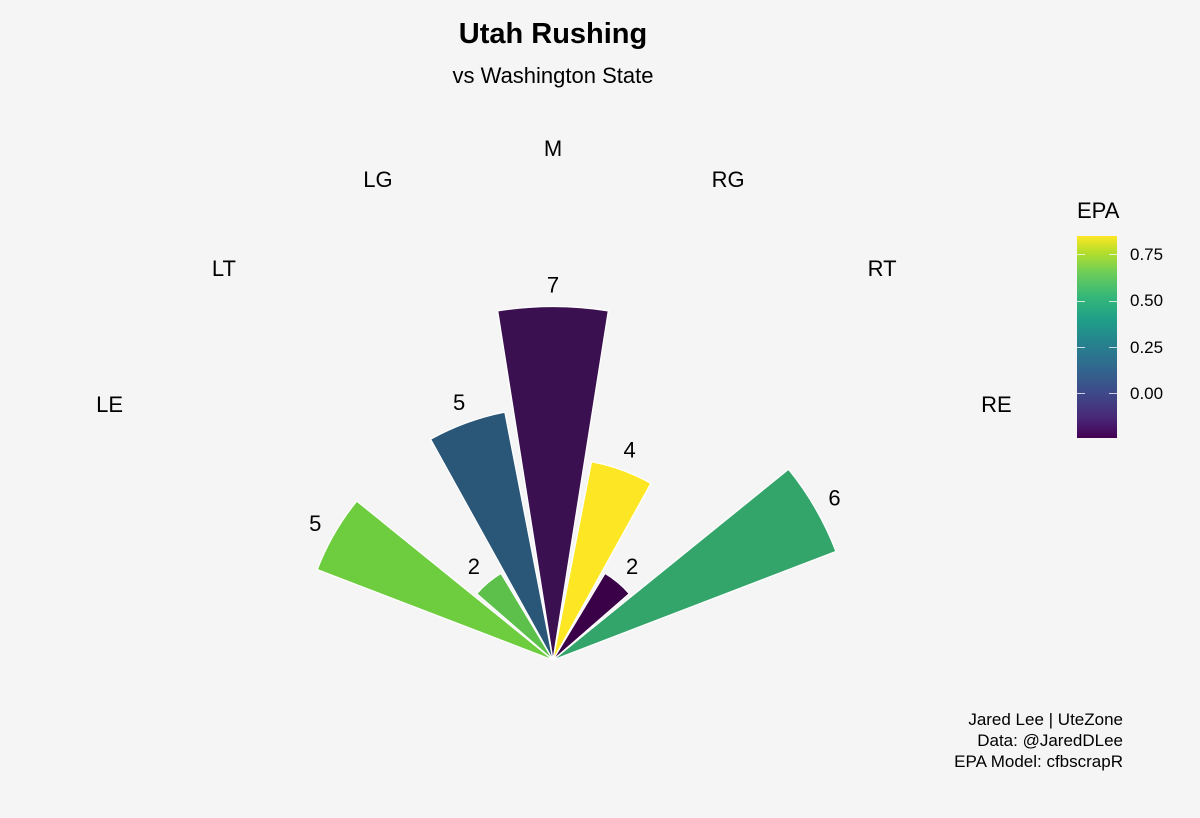 Image resolution: width=1200 pixels, height=818 pixels. Describe the element at coordinates (224, 268) in the screenshot. I see `category-label-lt: LT` at that location.